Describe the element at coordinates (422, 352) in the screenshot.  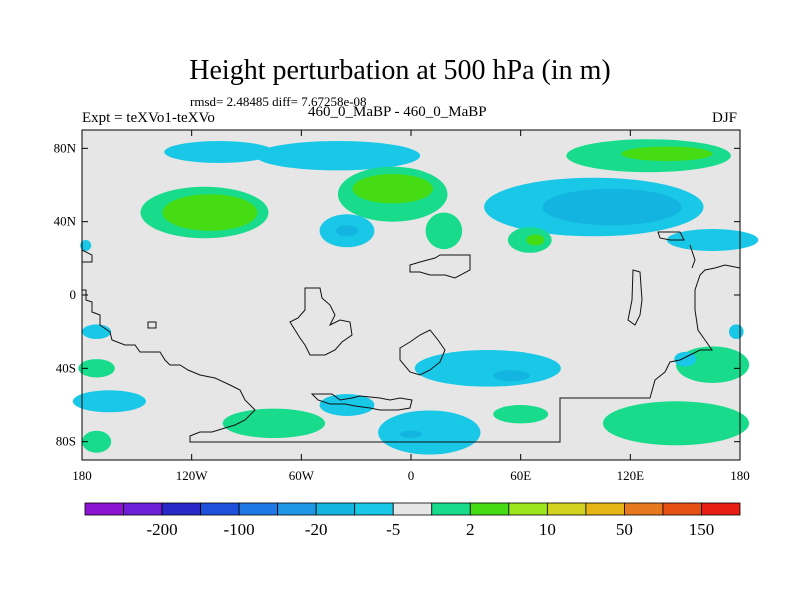
I see `coastline-southern-landmass` at that location.